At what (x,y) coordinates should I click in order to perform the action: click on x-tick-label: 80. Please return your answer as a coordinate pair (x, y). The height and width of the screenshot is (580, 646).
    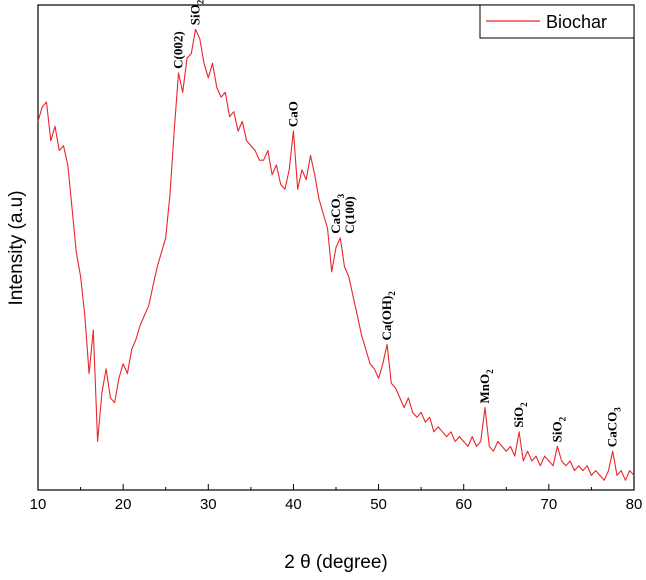
    Looking at the image, I should click on (634, 504).